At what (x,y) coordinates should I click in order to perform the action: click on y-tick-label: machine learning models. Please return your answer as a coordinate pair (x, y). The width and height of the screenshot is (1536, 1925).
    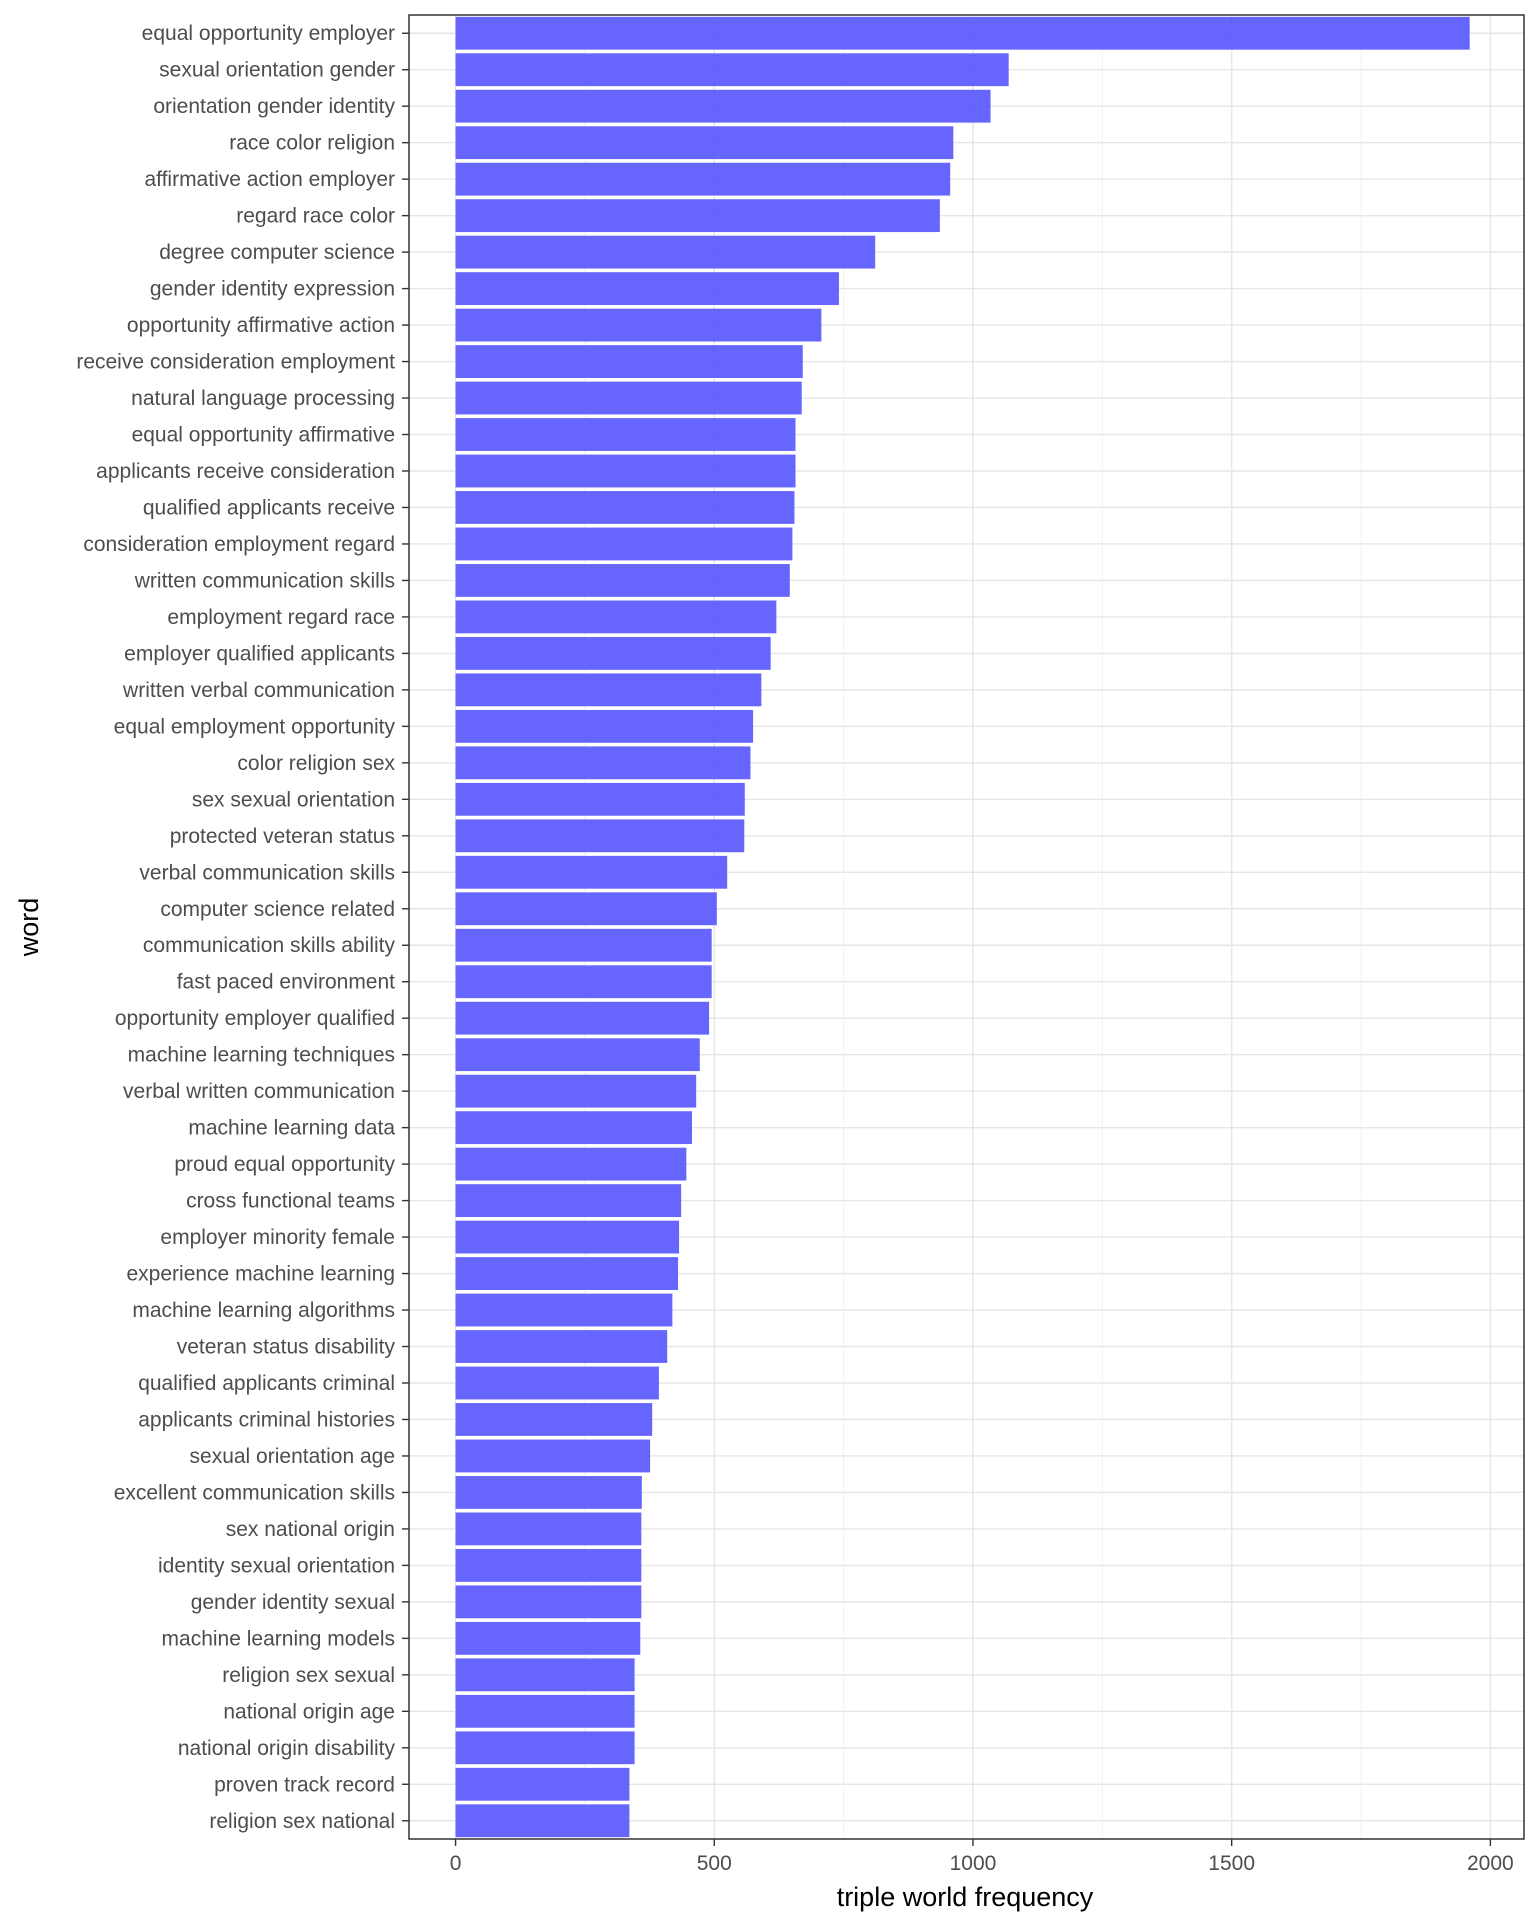
    Looking at the image, I should click on (278, 1638).